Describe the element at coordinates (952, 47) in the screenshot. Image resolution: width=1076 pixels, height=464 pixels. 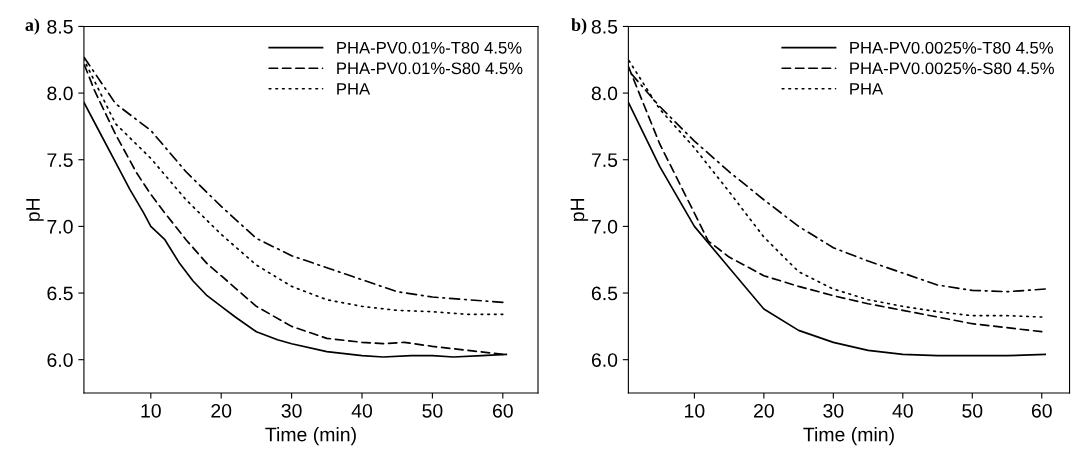
I see `legend-label: PHA-PV0.0025%-T80 4.5%` at that location.